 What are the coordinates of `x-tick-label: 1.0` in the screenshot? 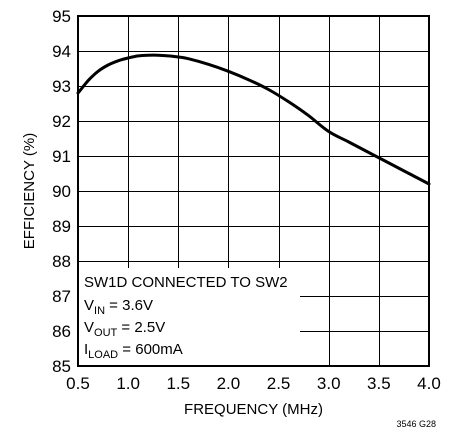 It's located at (128, 383).